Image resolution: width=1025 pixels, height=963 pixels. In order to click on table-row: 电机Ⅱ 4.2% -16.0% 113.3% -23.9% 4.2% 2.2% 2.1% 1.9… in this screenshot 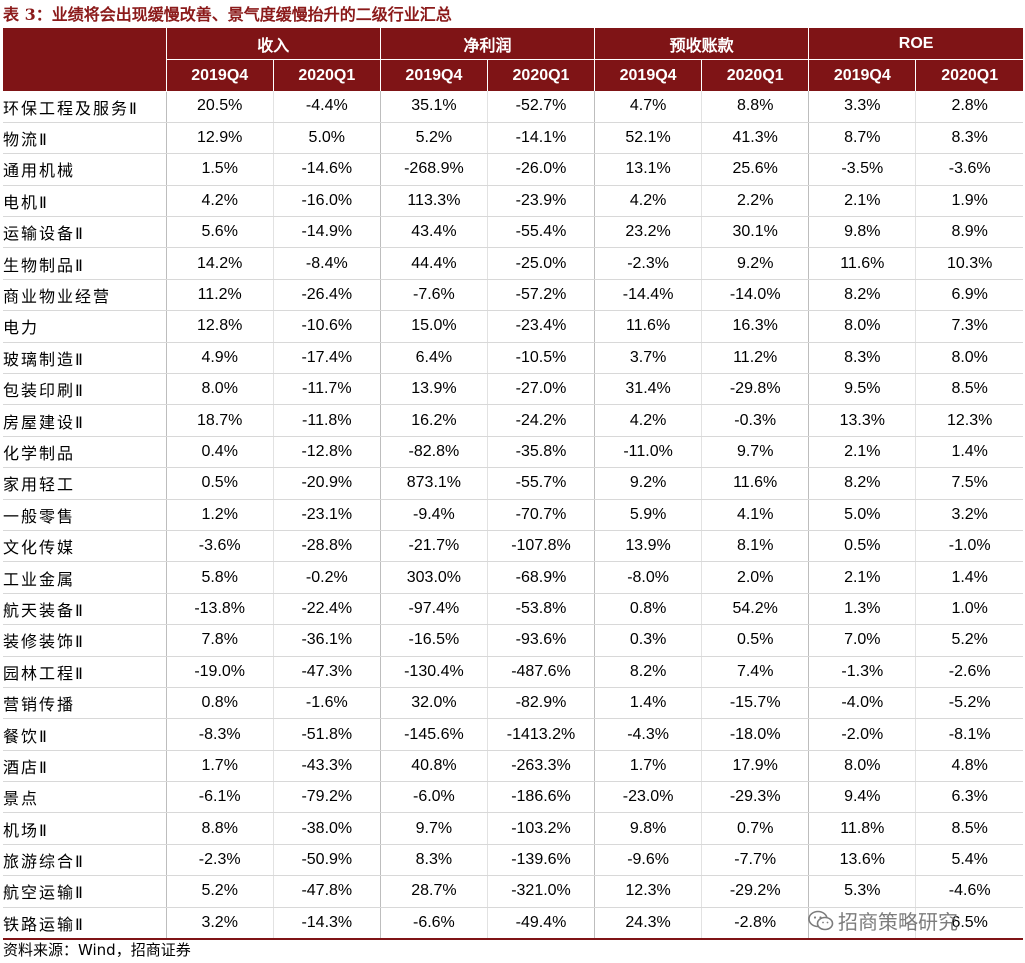, I will do `click(513, 201)`.